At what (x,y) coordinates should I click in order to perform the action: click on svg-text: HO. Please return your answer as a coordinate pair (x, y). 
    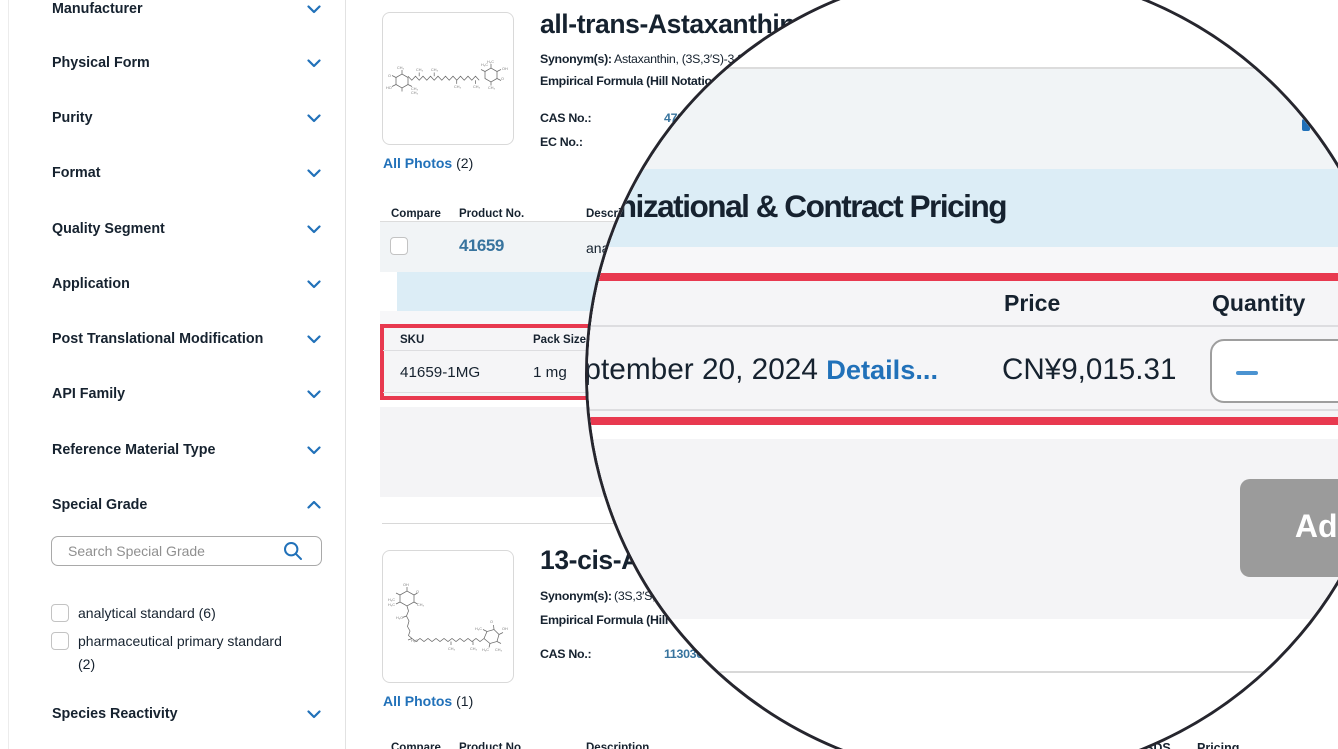
    Looking at the image, I should click on (389, 88).